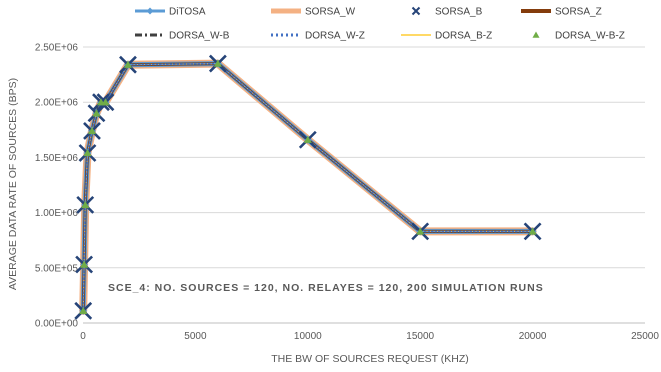  Describe the element at coordinates (57, 103) in the screenshot. I see `y-tick-label: 2.00E+06` at that location.